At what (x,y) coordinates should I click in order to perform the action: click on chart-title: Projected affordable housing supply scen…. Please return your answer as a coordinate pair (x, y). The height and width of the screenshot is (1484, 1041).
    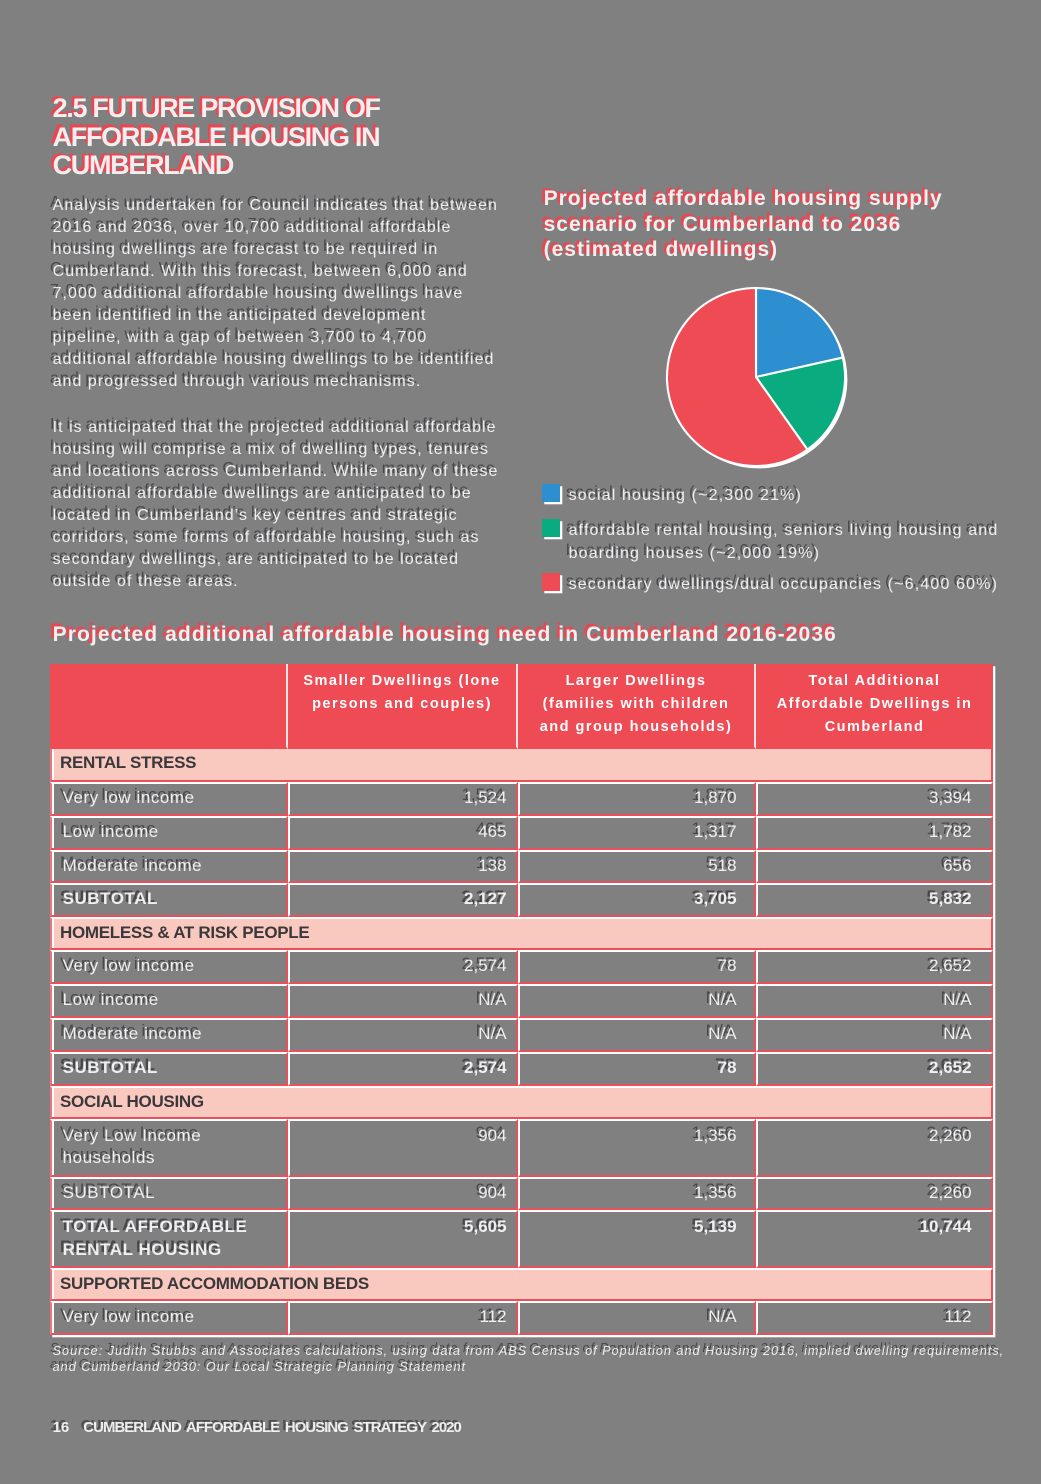
    Looking at the image, I should click on (742, 223).